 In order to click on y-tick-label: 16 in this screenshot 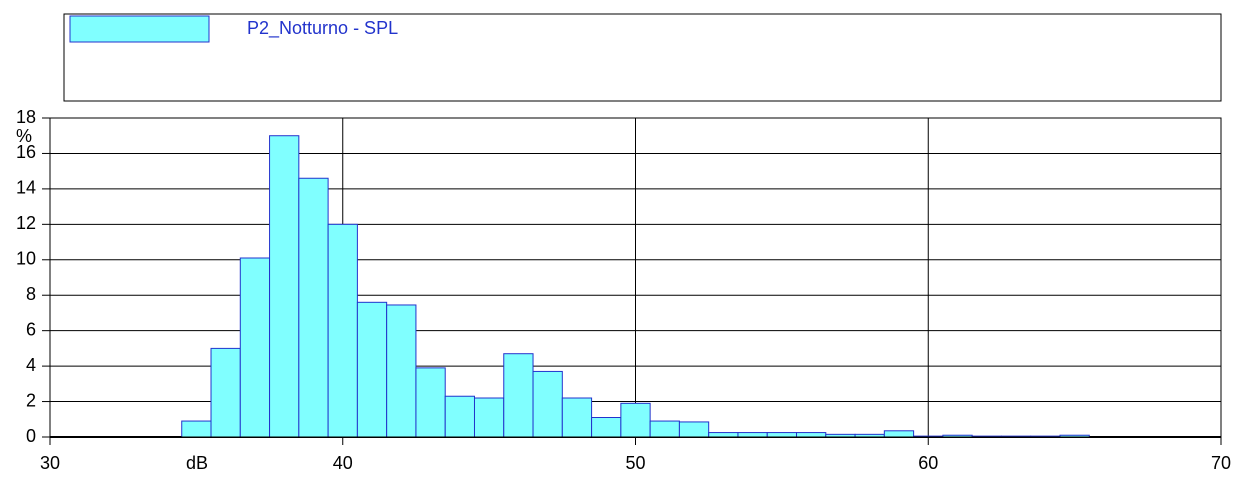, I will do `click(26, 152)`.